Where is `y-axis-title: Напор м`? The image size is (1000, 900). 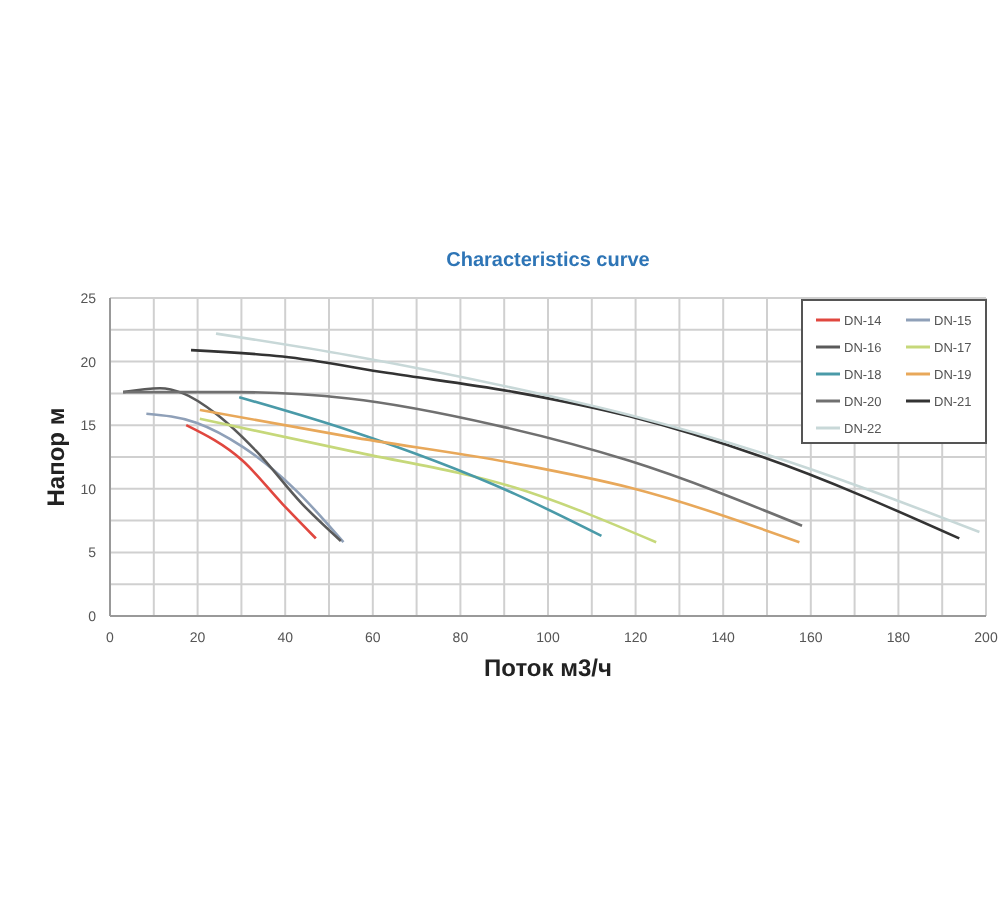
y-axis-title: Напор м is located at coordinates (56, 457).